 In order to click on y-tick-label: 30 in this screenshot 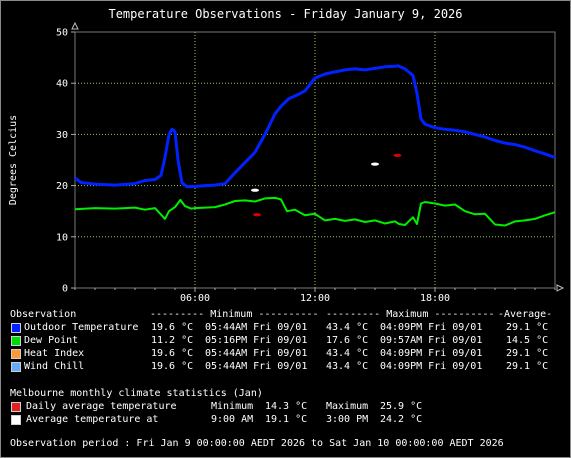, I will do `click(62, 135)`.